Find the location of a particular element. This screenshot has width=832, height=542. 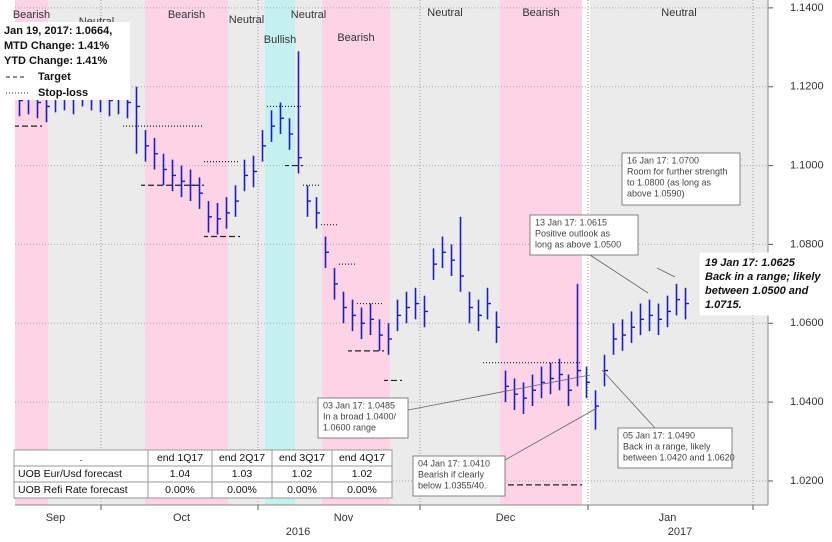

legend-label: Stop-loss is located at coordinates (63, 93).